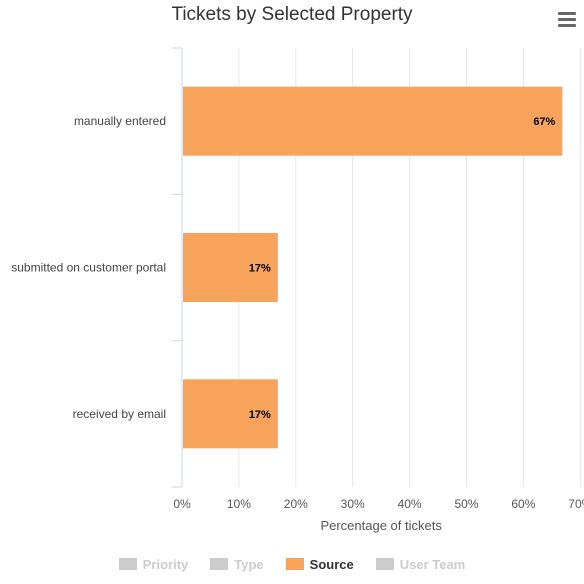 The height and width of the screenshot is (584, 584). What do you see at coordinates (292, 14) in the screenshot?
I see `chart-title: Tickets by Selected Property` at bounding box center [292, 14].